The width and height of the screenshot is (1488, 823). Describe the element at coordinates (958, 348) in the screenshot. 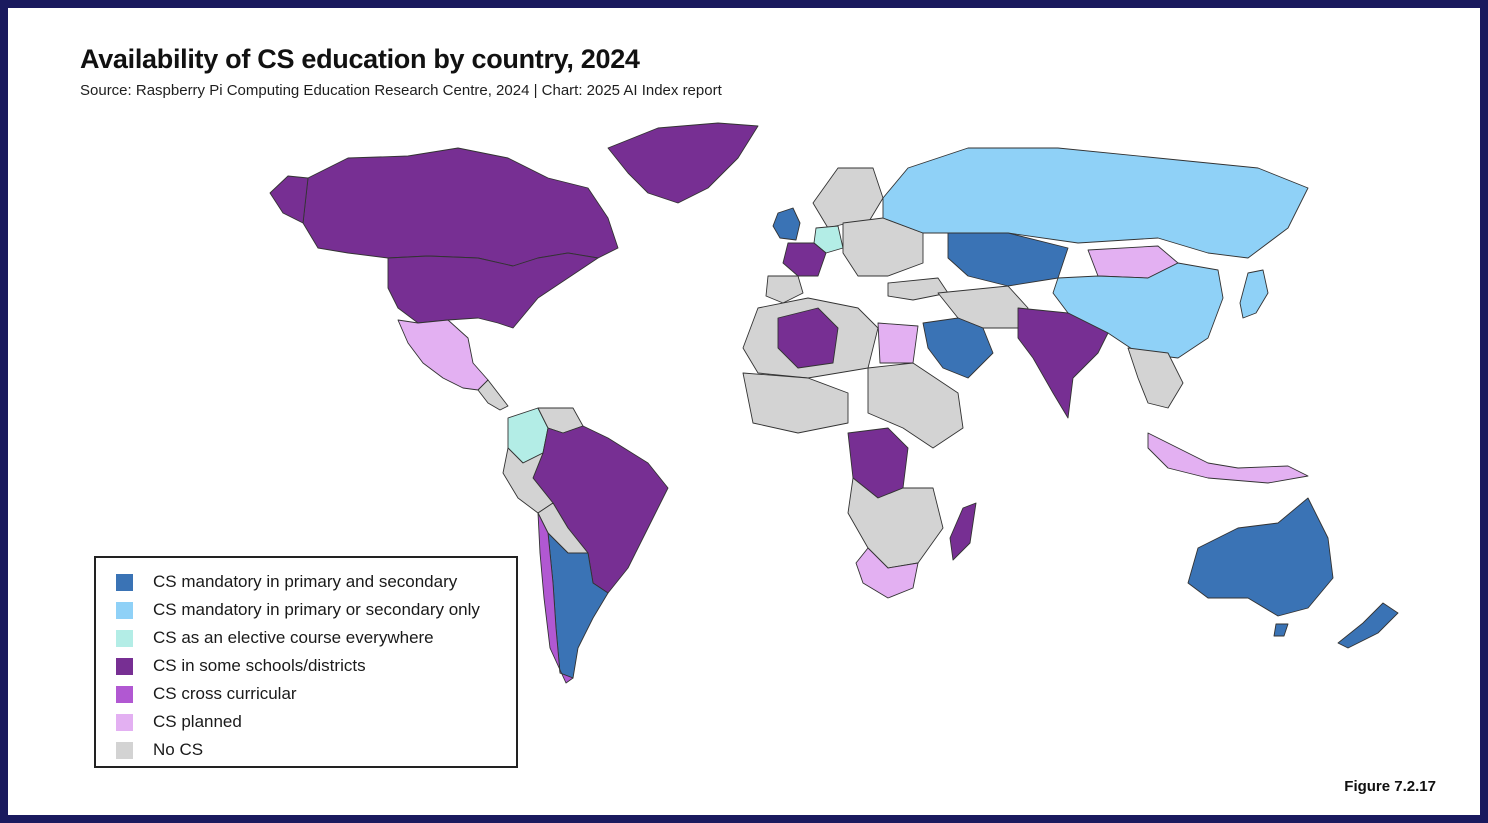

I see `region-saudi-arabia` at that location.